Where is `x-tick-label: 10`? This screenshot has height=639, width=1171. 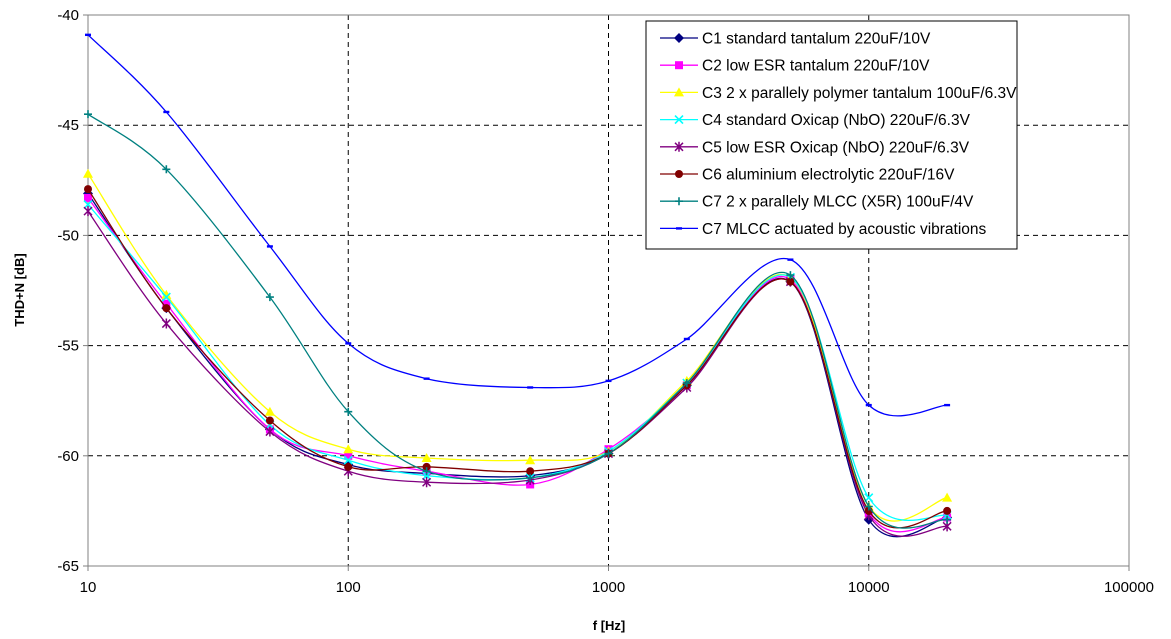
x-tick-label: 10 is located at coordinates (88, 587).